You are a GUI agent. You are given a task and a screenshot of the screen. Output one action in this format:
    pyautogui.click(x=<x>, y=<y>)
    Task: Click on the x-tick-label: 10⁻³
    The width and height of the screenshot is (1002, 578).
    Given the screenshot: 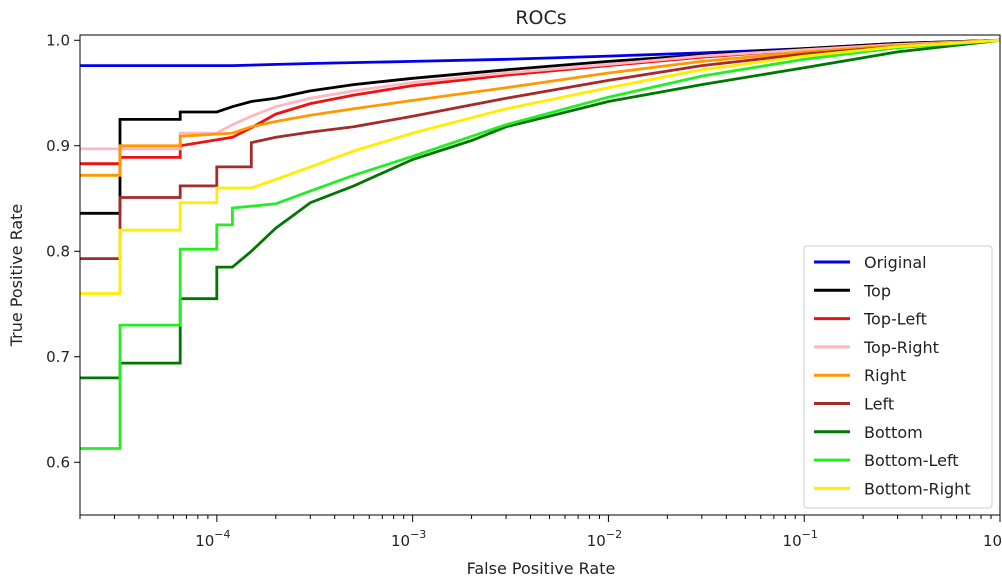 What is the action you would take?
    pyautogui.click(x=408, y=539)
    